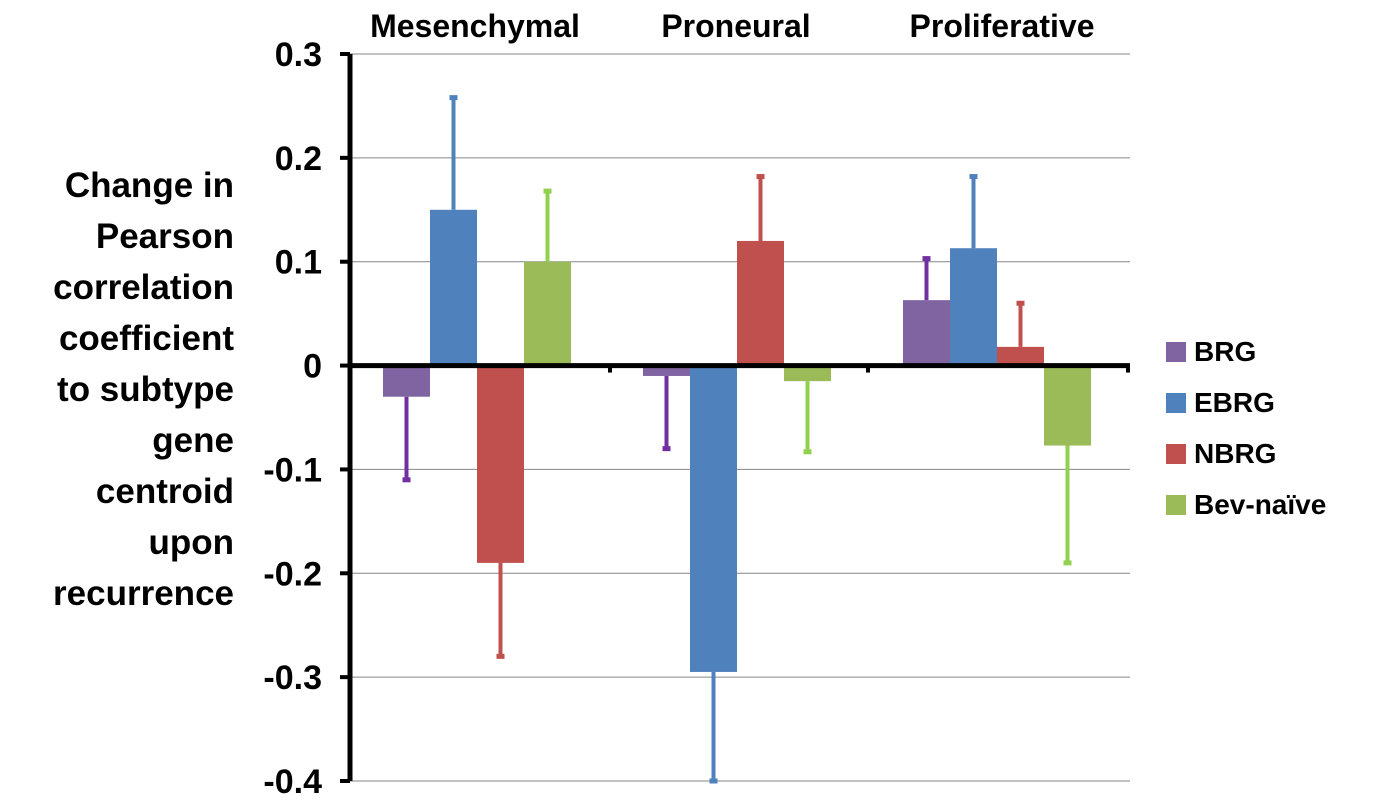 The width and height of the screenshot is (1374, 800). I want to click on category-label-proliferative: Proliferative, so click(1002, 26).